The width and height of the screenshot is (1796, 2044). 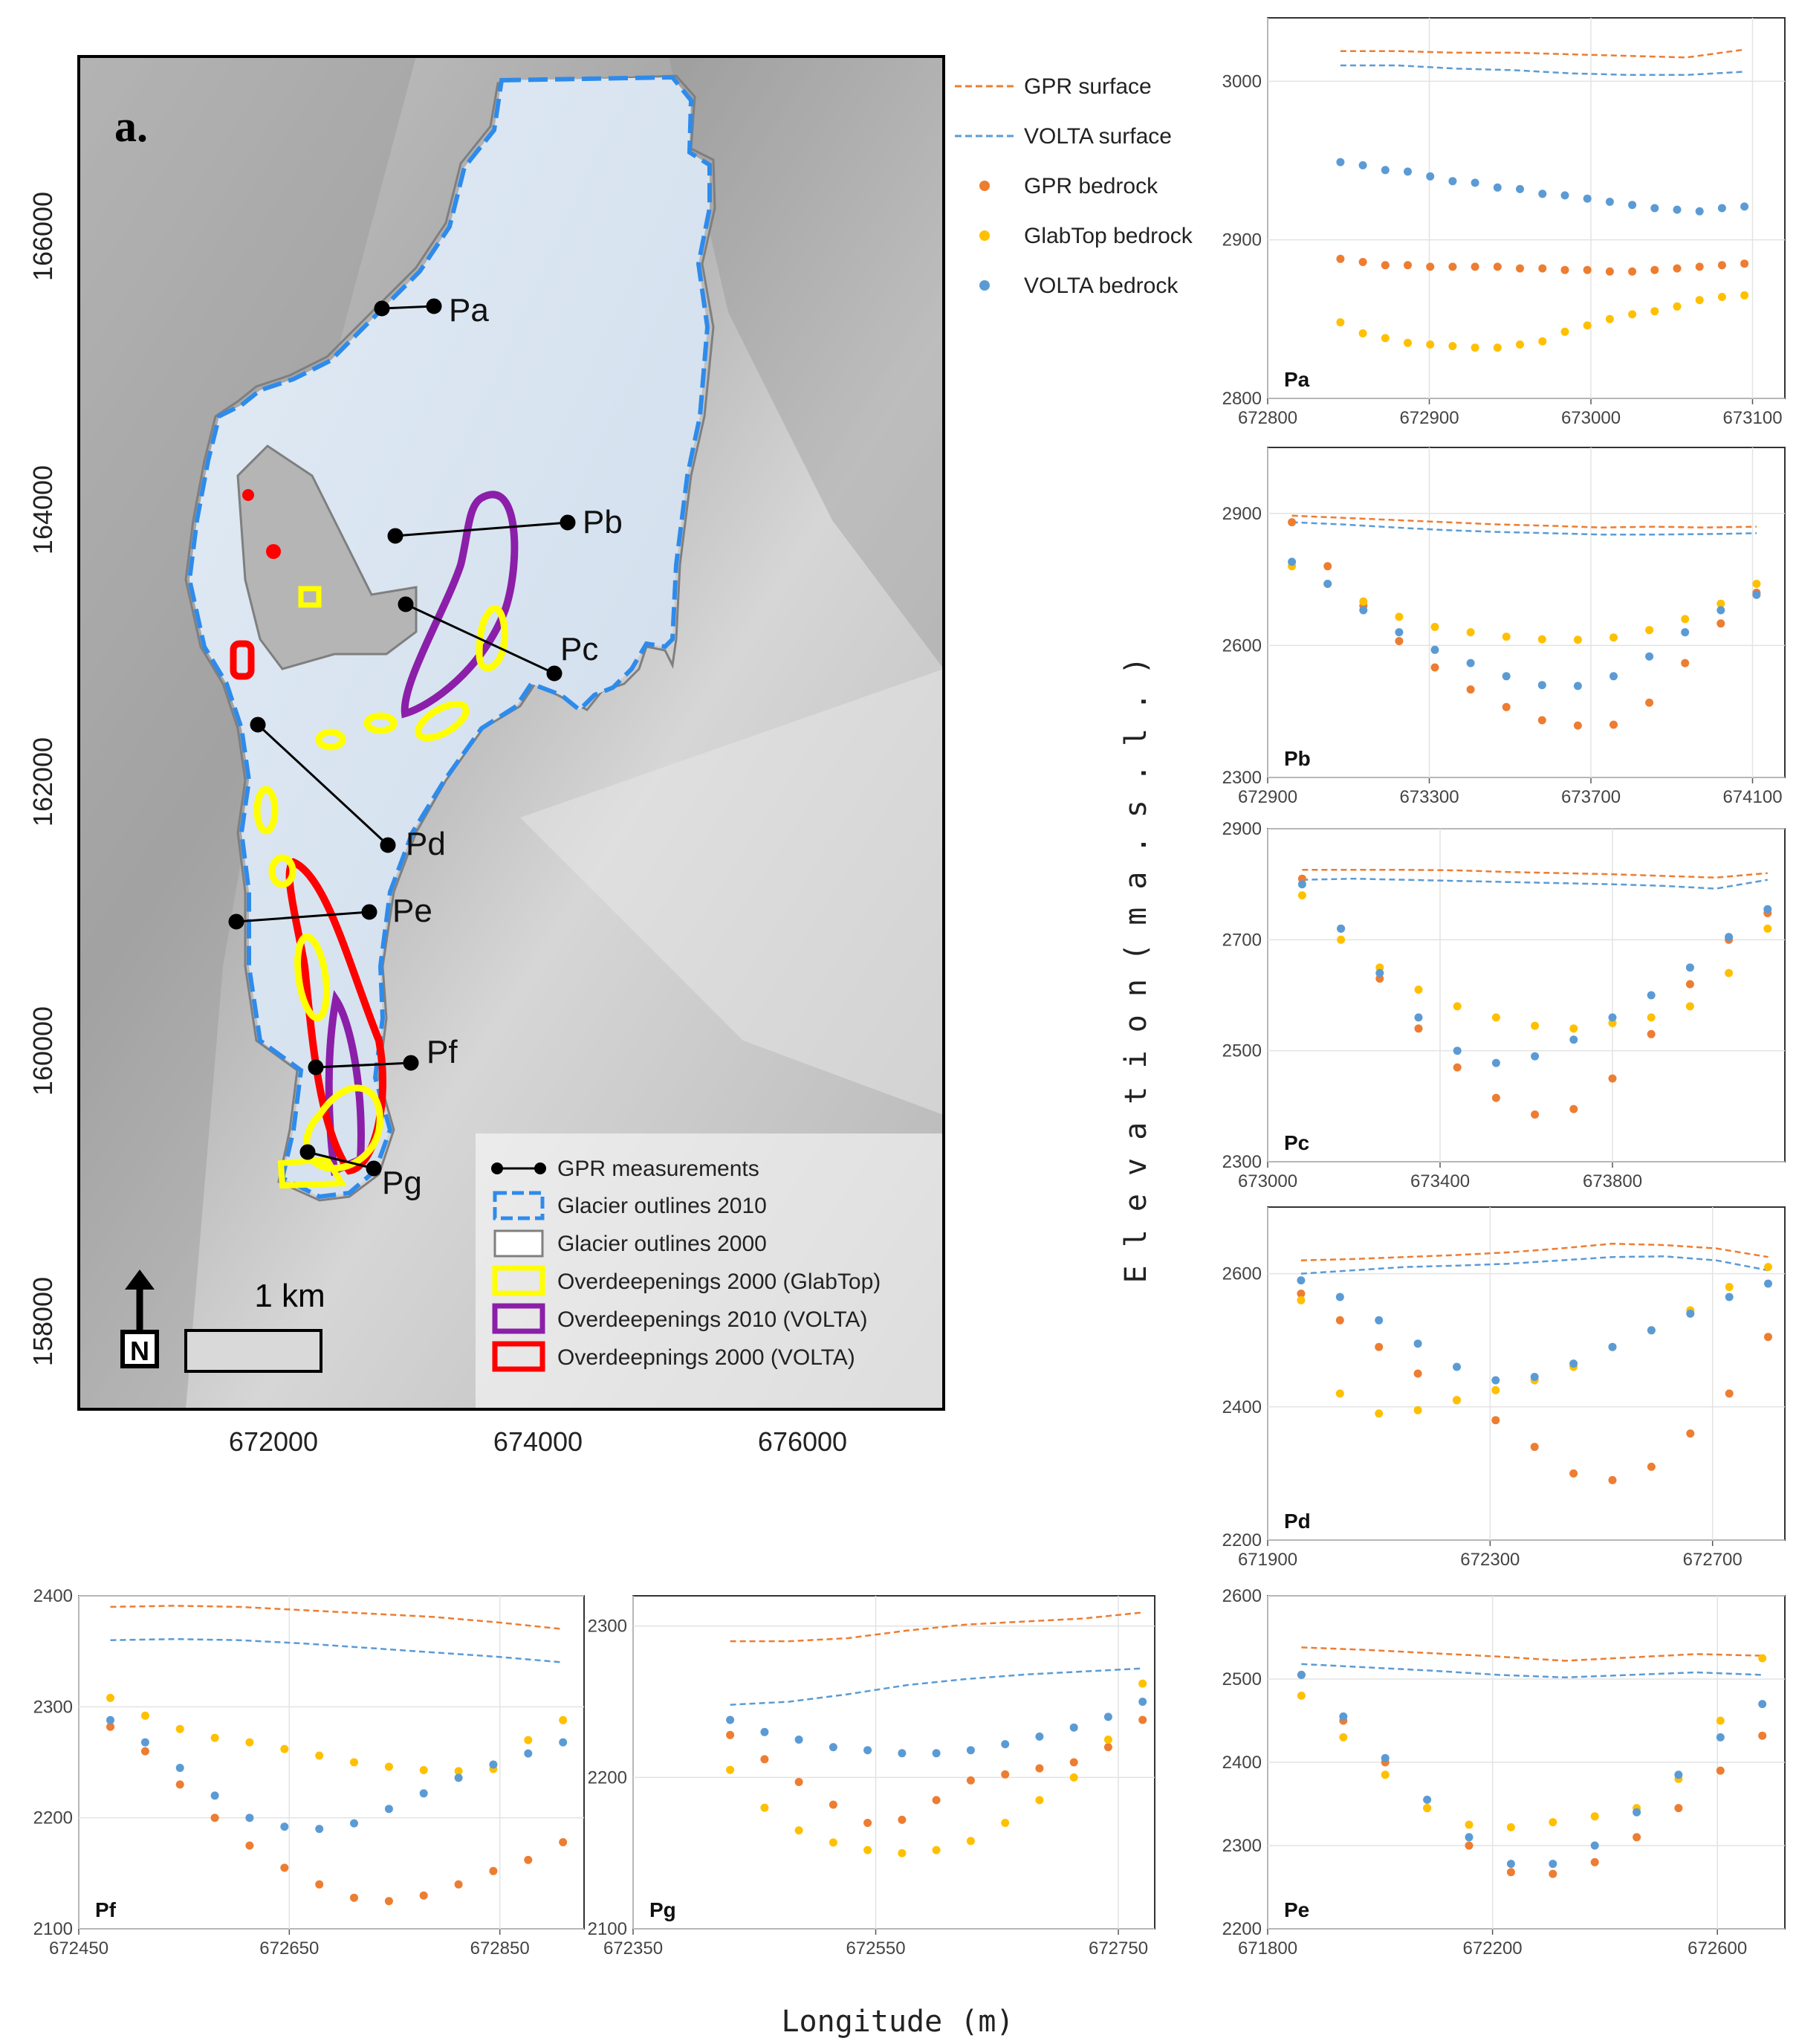 What do you see at coordinates (1267, 797) in the screenshot?
I see `x-tick-label: 672900` at bounding box center [1267, 797].